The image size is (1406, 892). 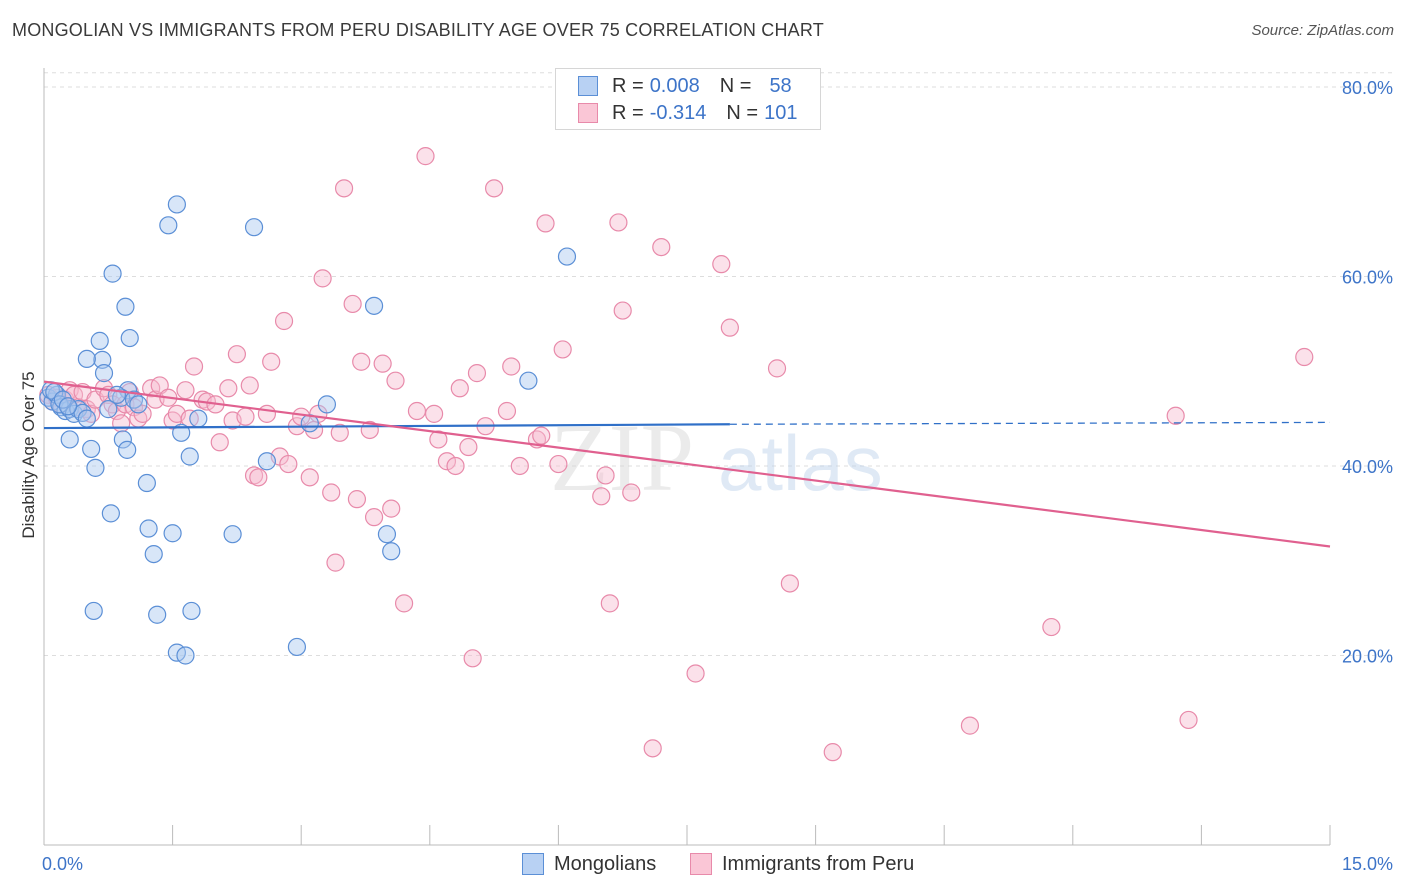 I want to click on legend-item-mongolians: Mongolians, so click(x=589, y=864).